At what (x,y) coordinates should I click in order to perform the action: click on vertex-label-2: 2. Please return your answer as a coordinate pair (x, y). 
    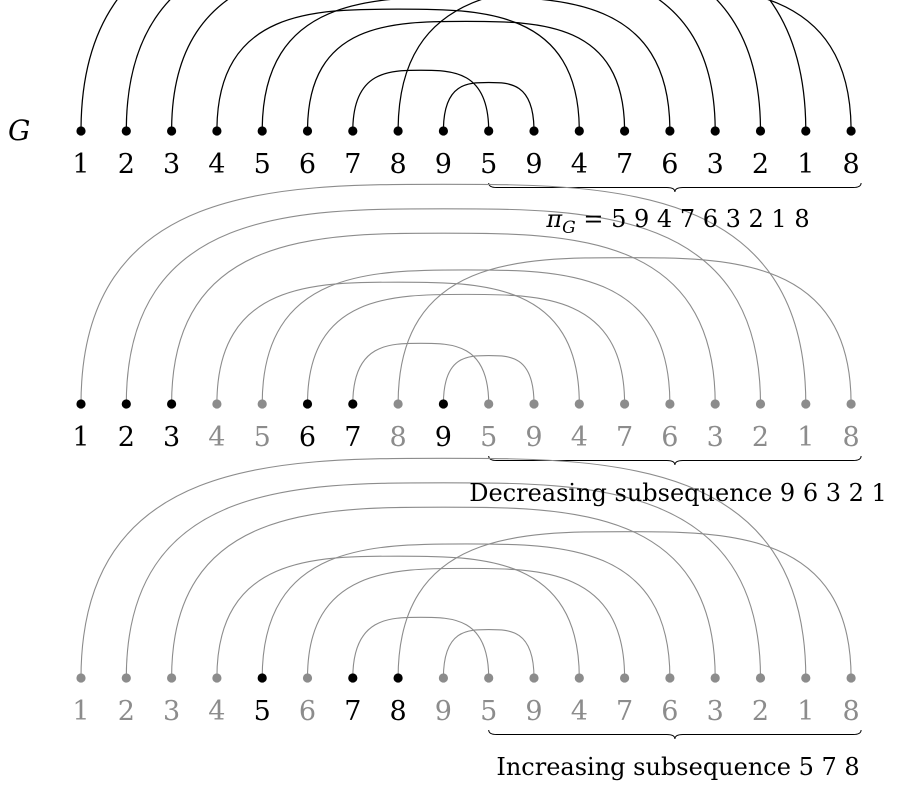
    Looking at the image, I should click on (126, 164).